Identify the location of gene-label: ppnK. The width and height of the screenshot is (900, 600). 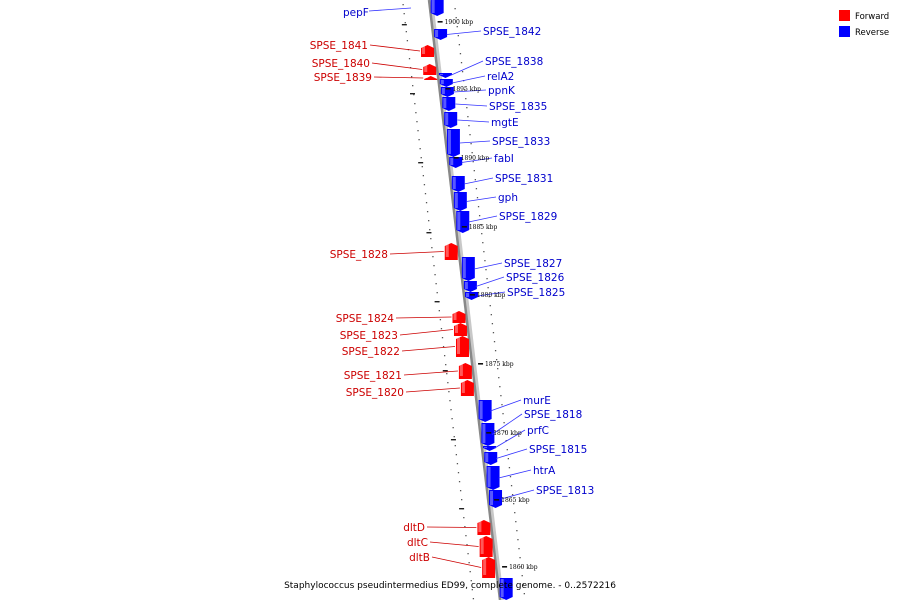
(502, 91).